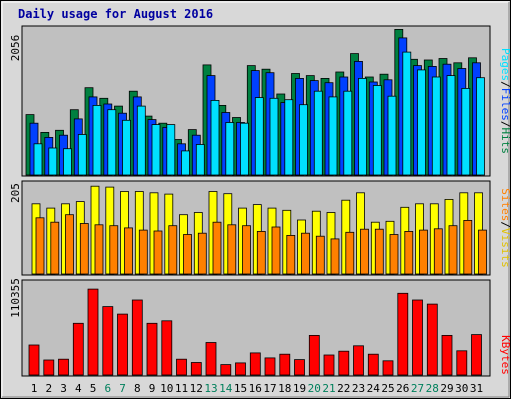  I want to click on legend-sep-2: /, so click(505, 124).